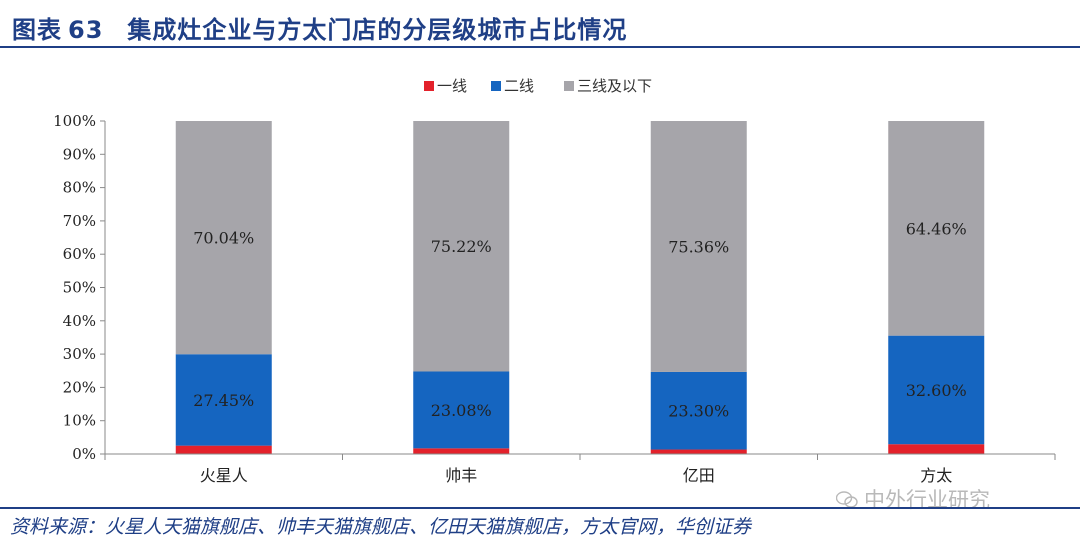  What do you see at coordinates (79, 221) in the screenshot?
I see `y-tick-label: 70%` at bounding box center [79, 221].